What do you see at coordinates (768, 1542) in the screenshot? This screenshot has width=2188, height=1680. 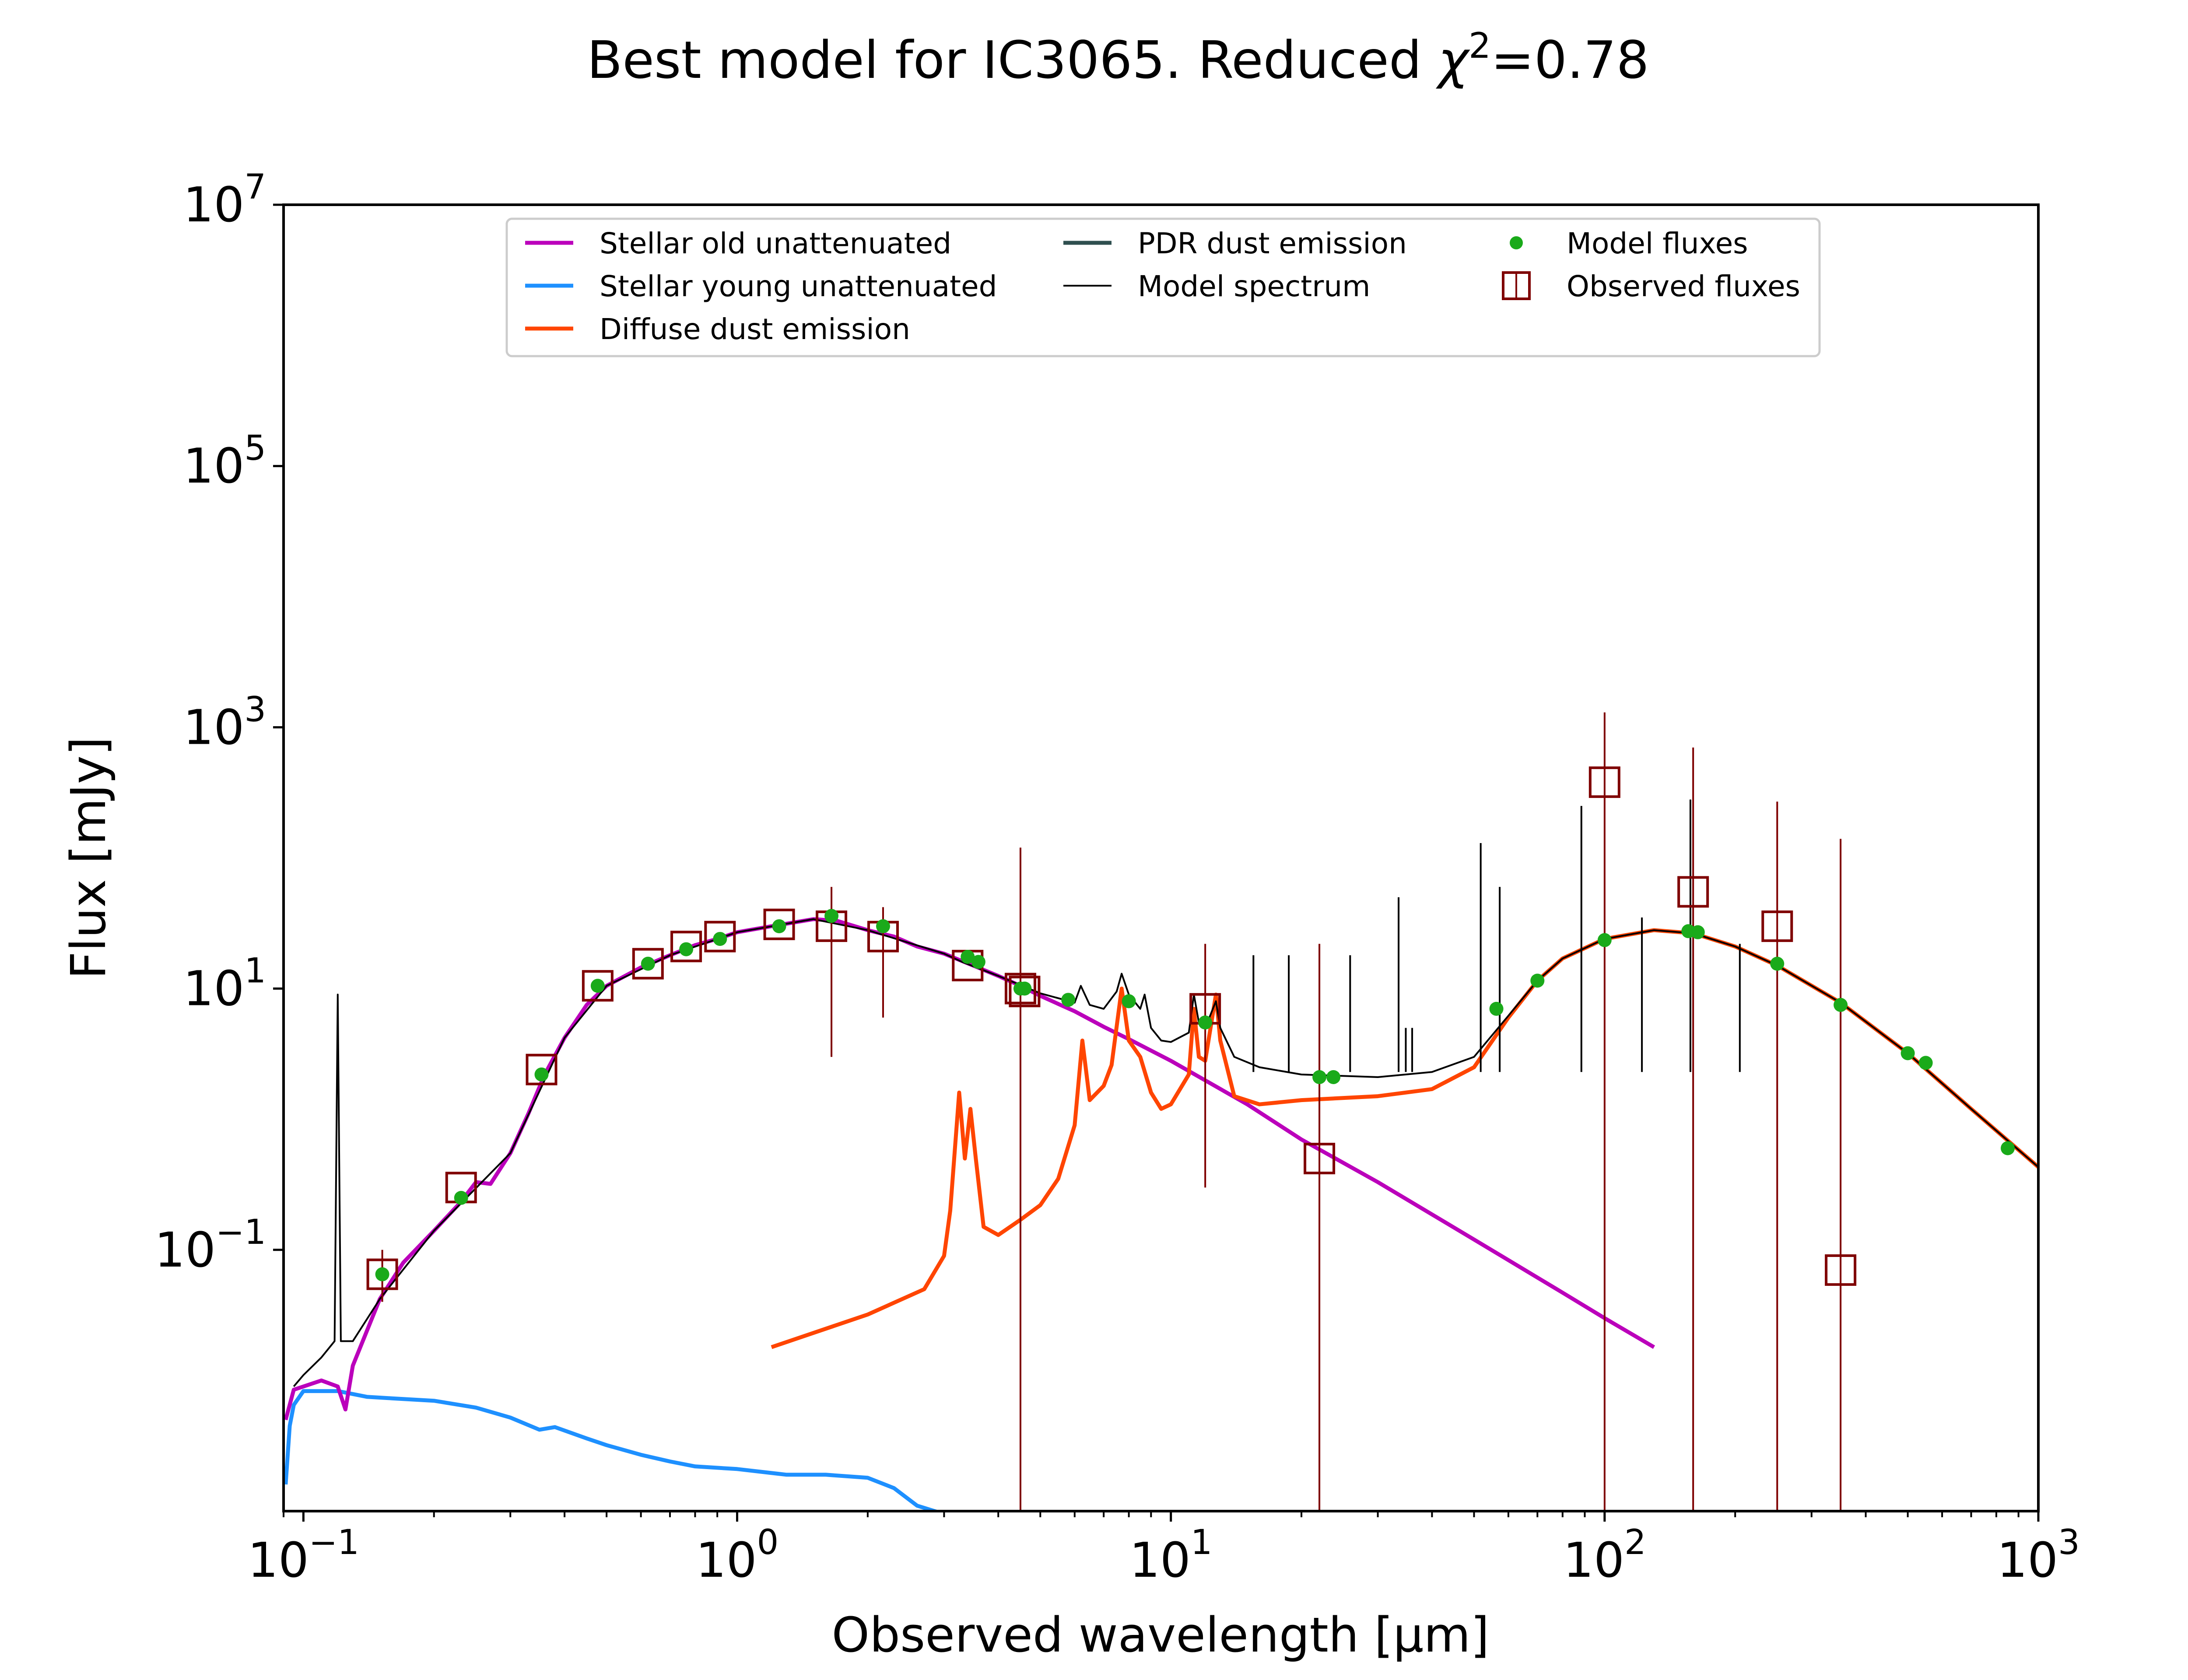 I see `x-tick-exp: 0` at bounding box center [768, 1542].